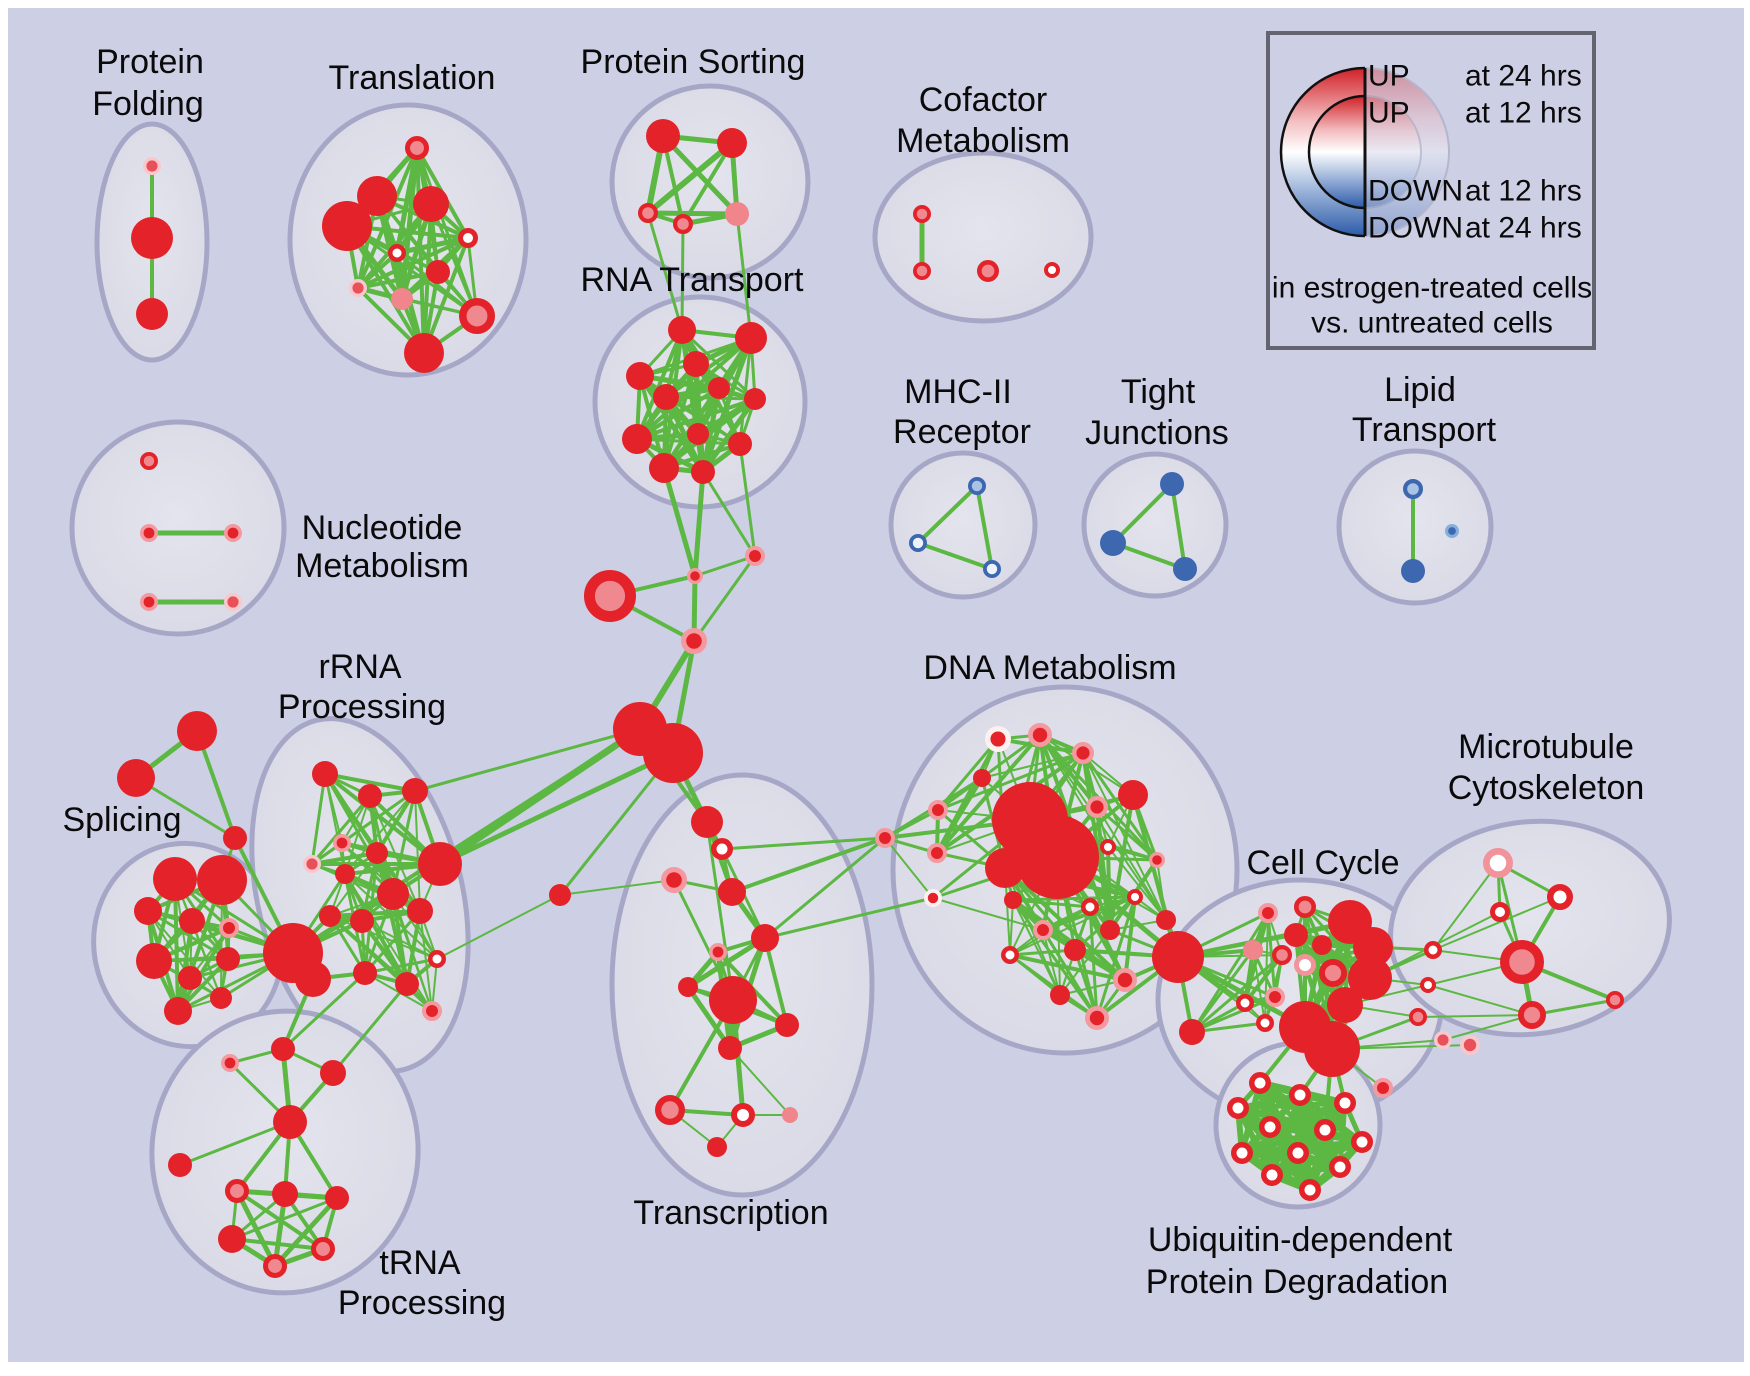 This screenshot has height=1376, width=1750. Describe the element at coordinates (1155, 525) in the screenshot. I see `cluster-tight-junctions` at that location.